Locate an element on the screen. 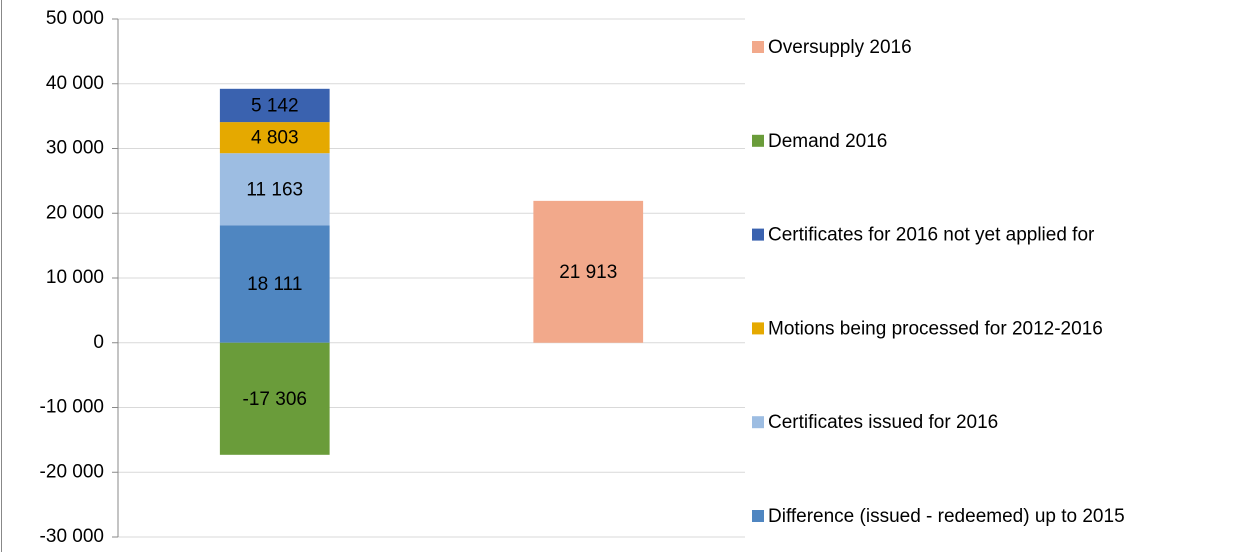 This screenshot has height=557, width=1233. y-tick-label: 0 is located at coordinates (98, 342).